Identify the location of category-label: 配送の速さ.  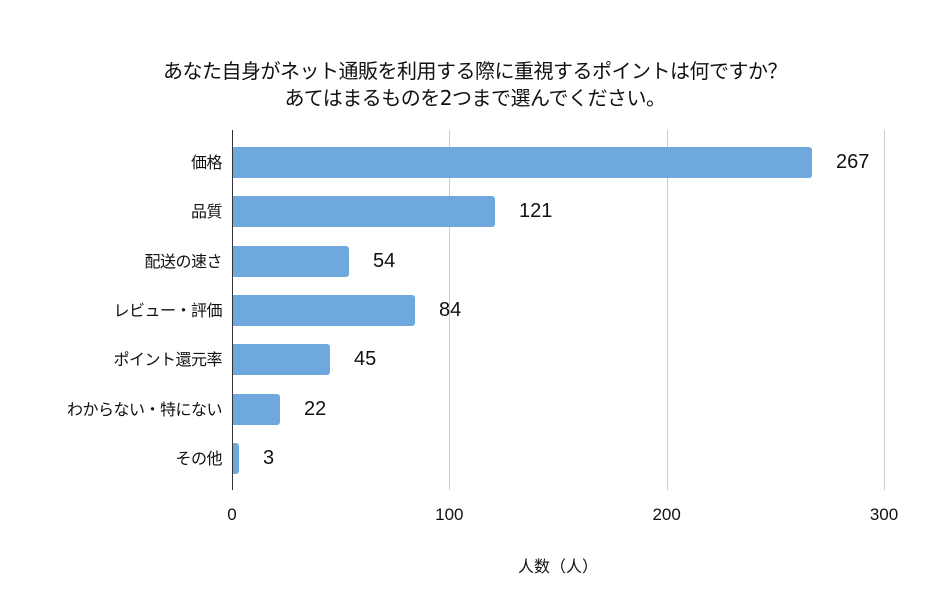
(183, 261).